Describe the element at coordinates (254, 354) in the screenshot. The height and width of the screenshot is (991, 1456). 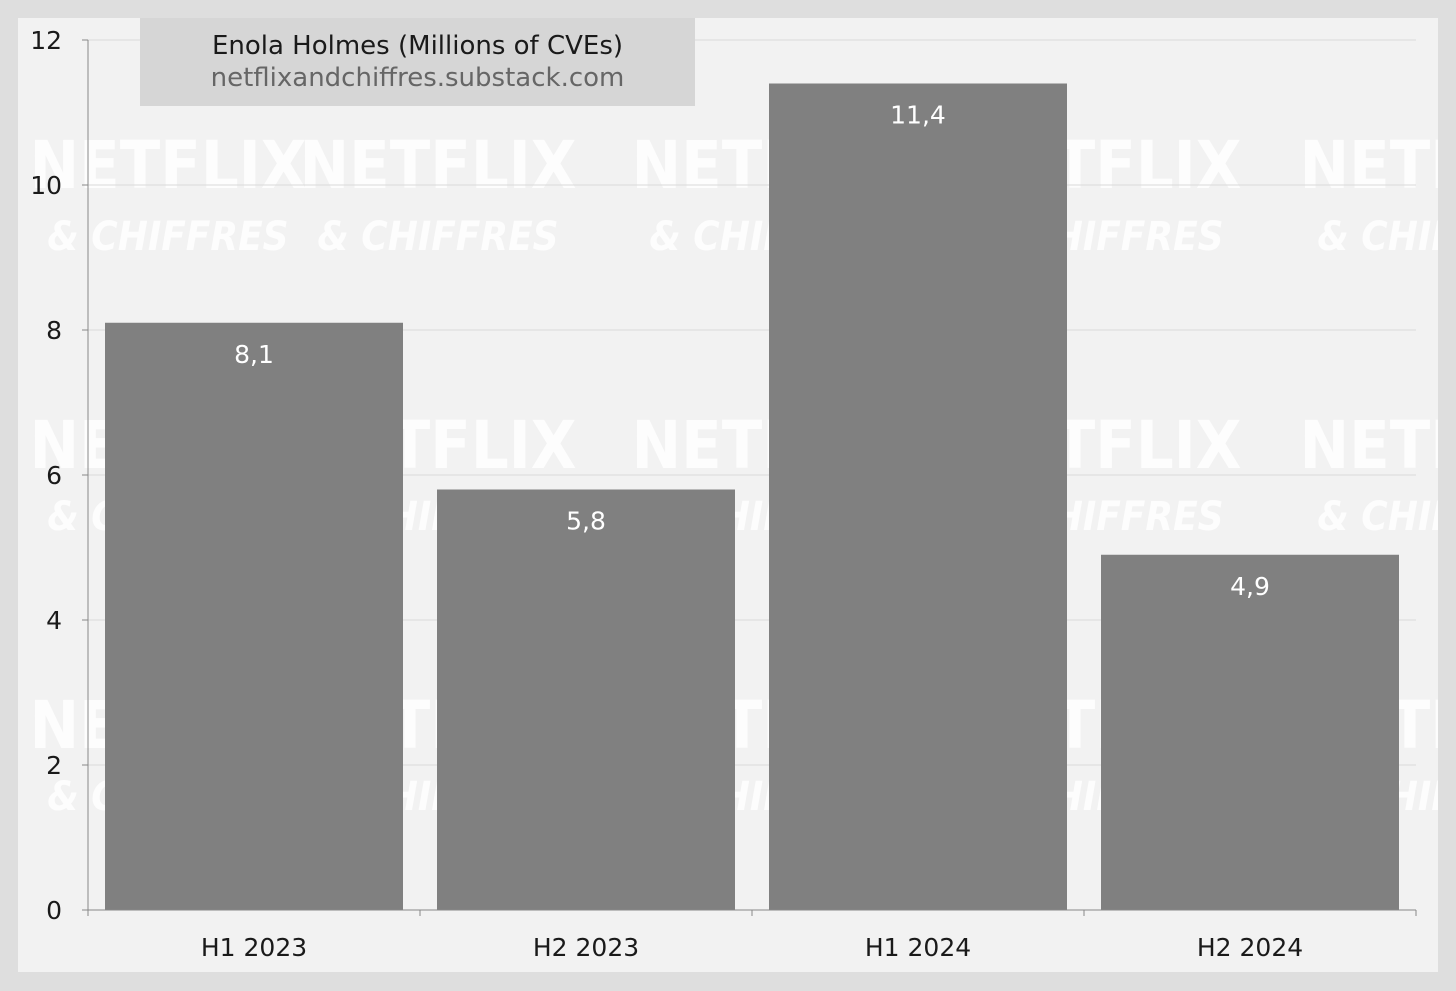
I see `data-label: 8,1` at that location.